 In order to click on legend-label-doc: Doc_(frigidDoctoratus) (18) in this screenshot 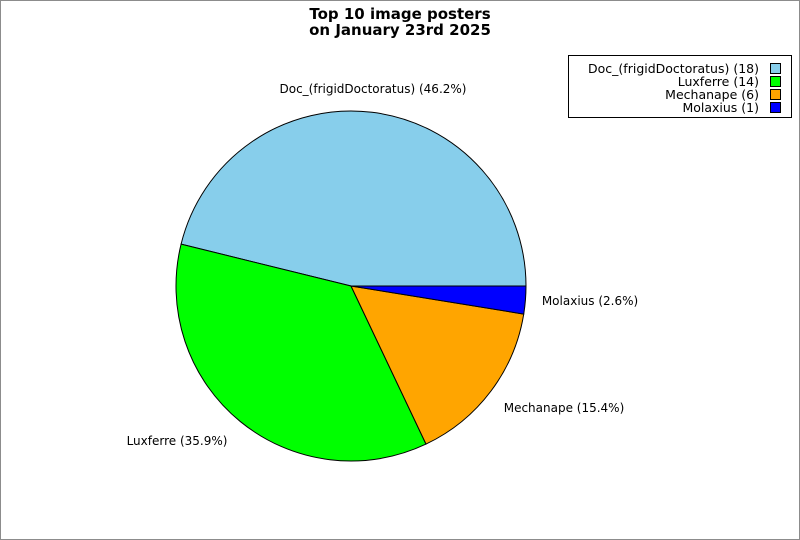, I will do `click(673, 68)`.